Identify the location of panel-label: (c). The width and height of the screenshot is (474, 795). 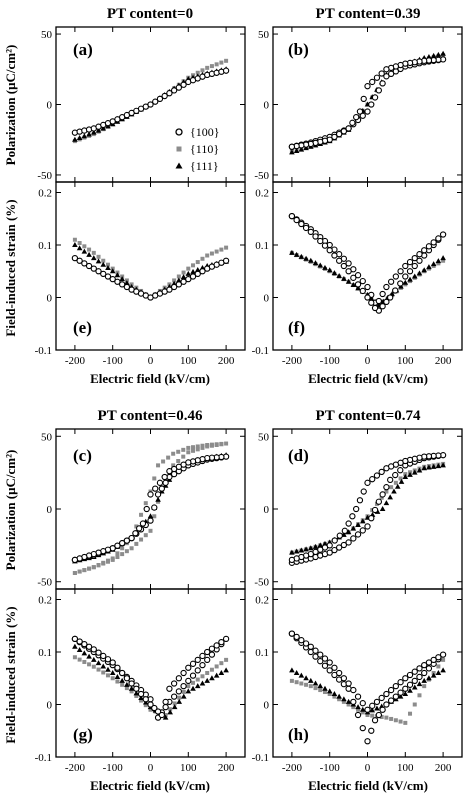
(82, 455).